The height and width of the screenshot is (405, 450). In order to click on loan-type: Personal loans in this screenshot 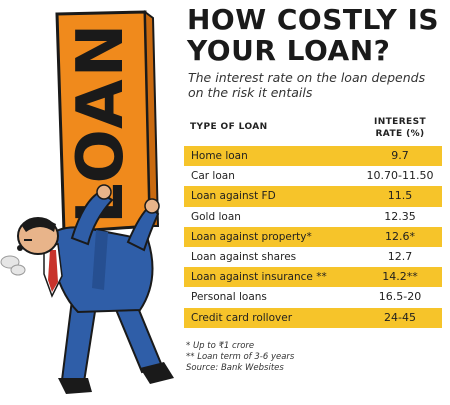, I will do `click(229, 297)`.